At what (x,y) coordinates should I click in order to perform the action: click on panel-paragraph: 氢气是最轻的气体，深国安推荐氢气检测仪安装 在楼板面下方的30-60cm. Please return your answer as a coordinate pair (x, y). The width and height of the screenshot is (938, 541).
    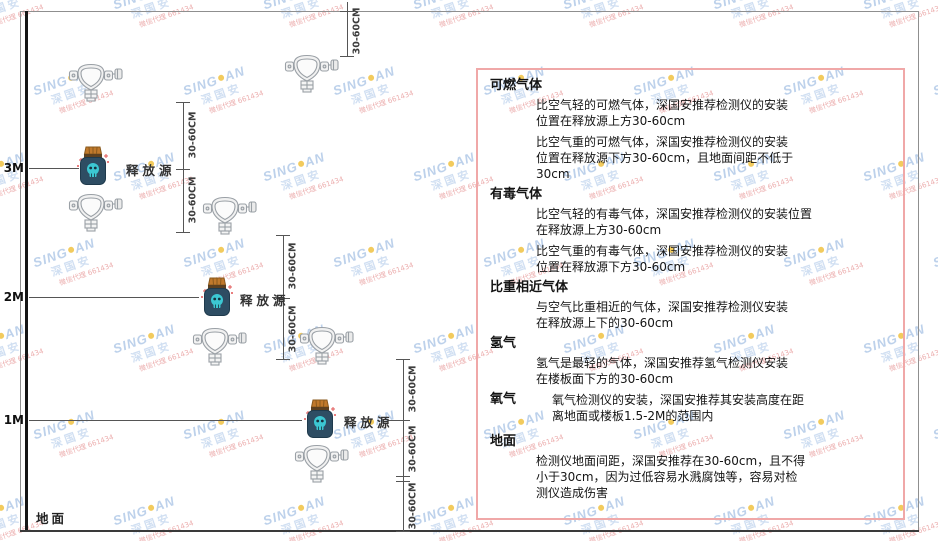
    Looking at the image, I should click on (662, 371).